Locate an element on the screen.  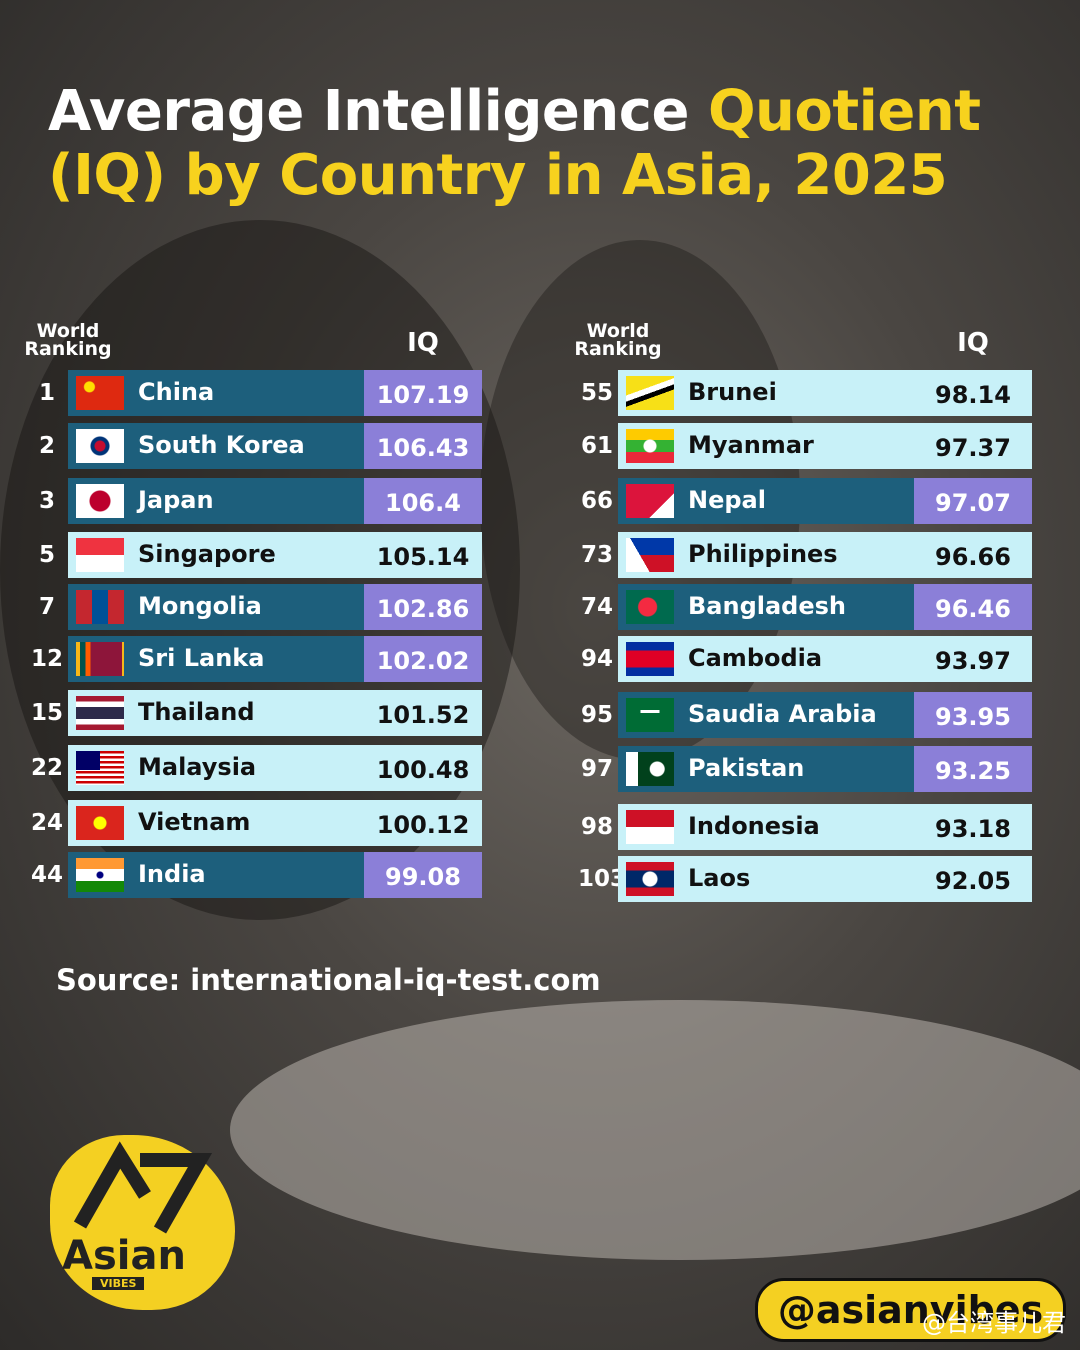
rank: 24 is located at coordinates (46, 823).